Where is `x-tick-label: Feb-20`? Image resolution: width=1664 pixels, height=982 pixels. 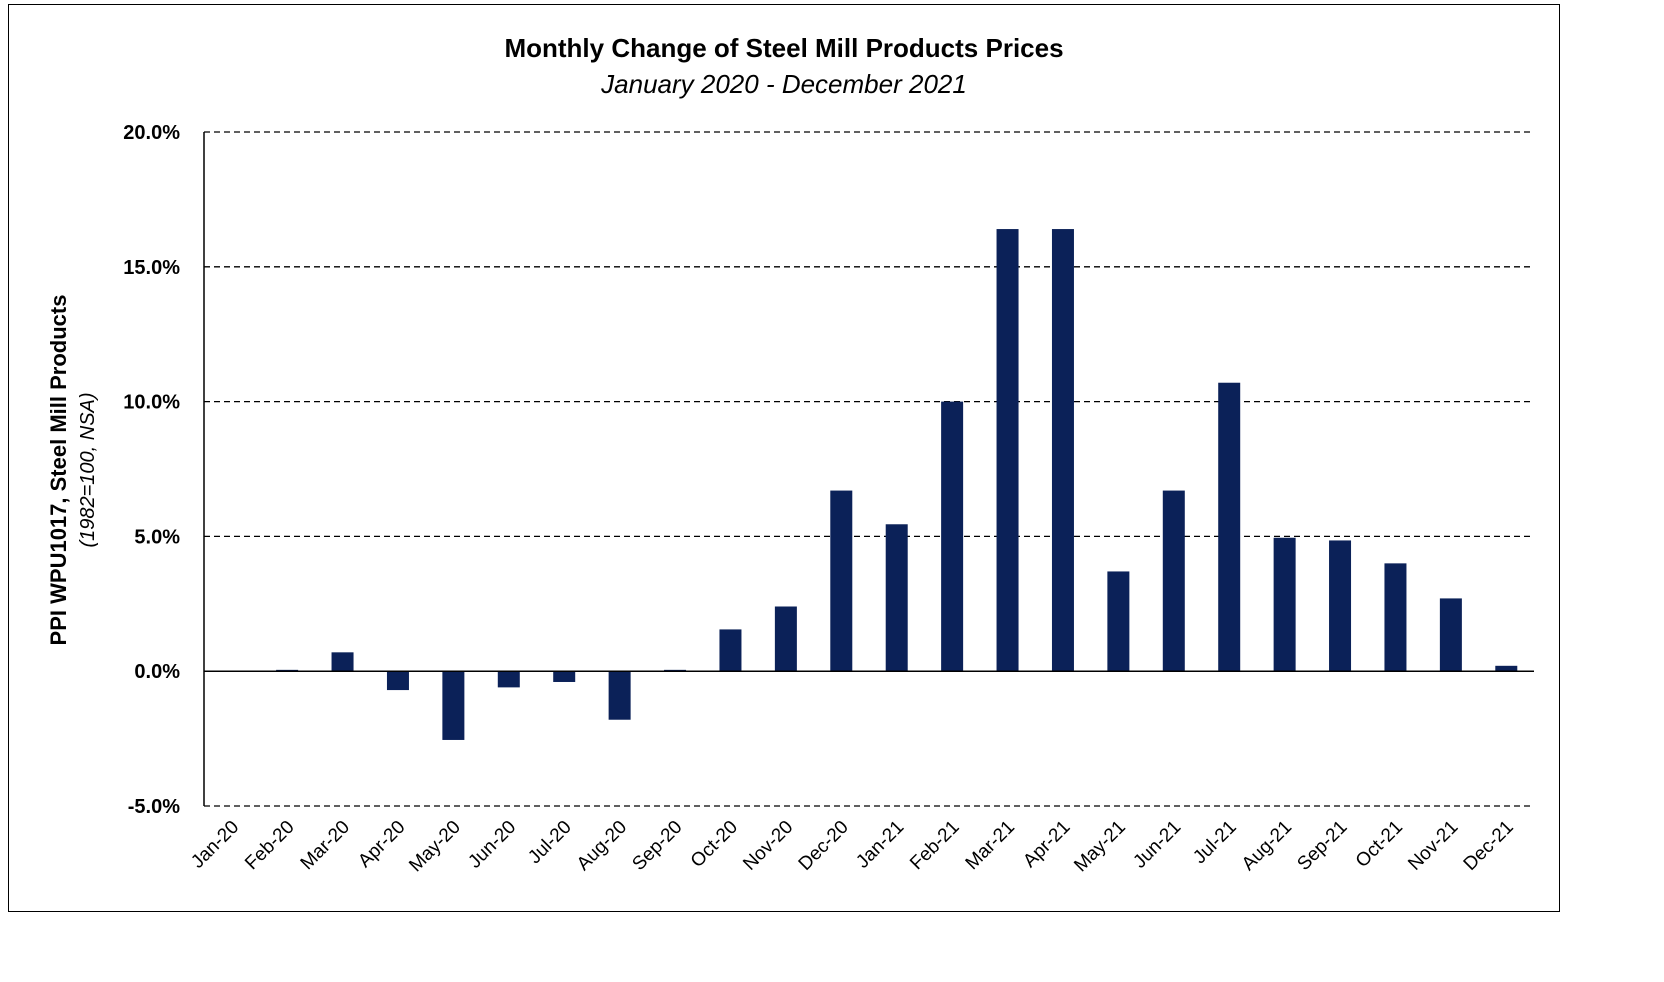
x-tick-label: Feb-20 is located at coordinates (269, 845).